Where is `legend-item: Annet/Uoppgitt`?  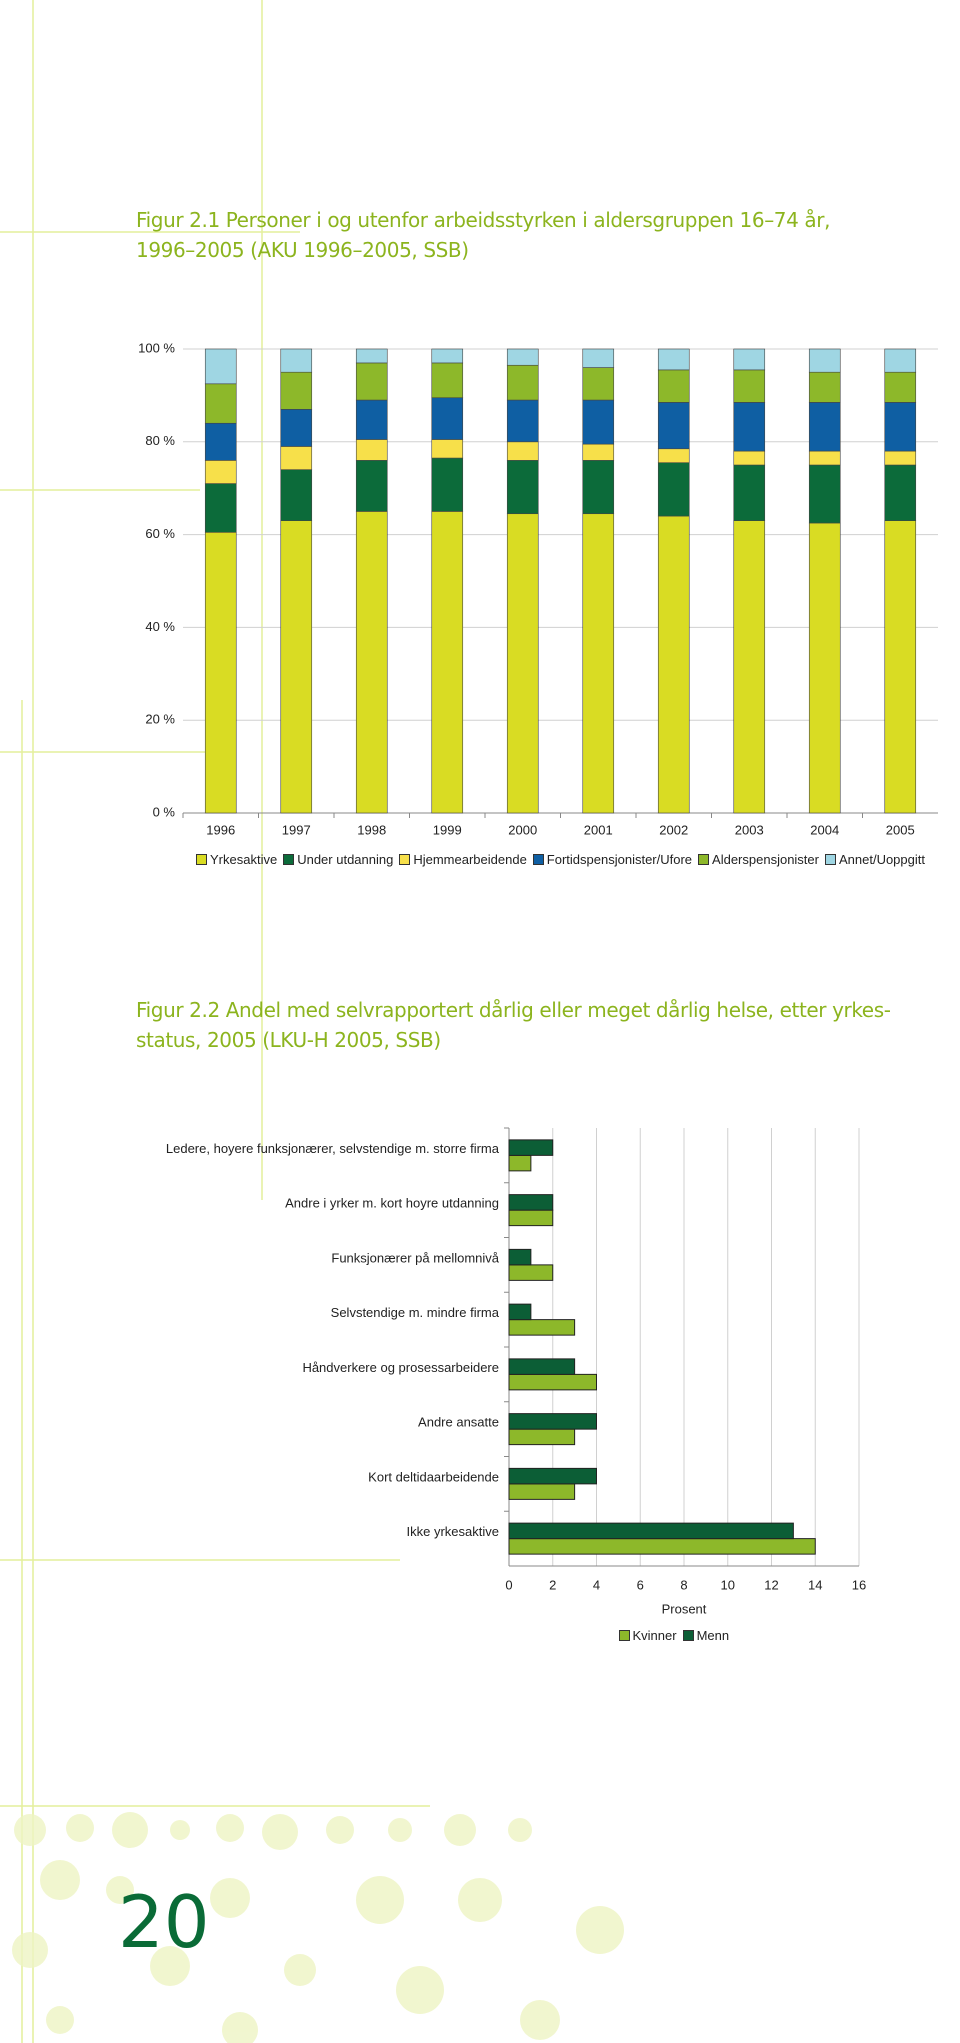
legend-item: Annet/Uoppgitt is located at coordinates (874, 859).